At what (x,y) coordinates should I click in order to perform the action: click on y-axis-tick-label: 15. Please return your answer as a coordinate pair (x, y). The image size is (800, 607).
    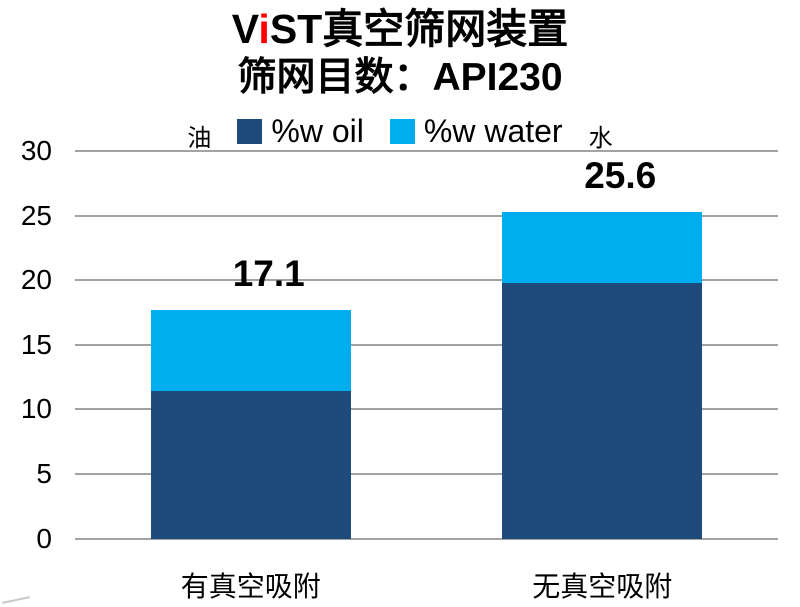
    Looking at the image, I should click on (36, 344).